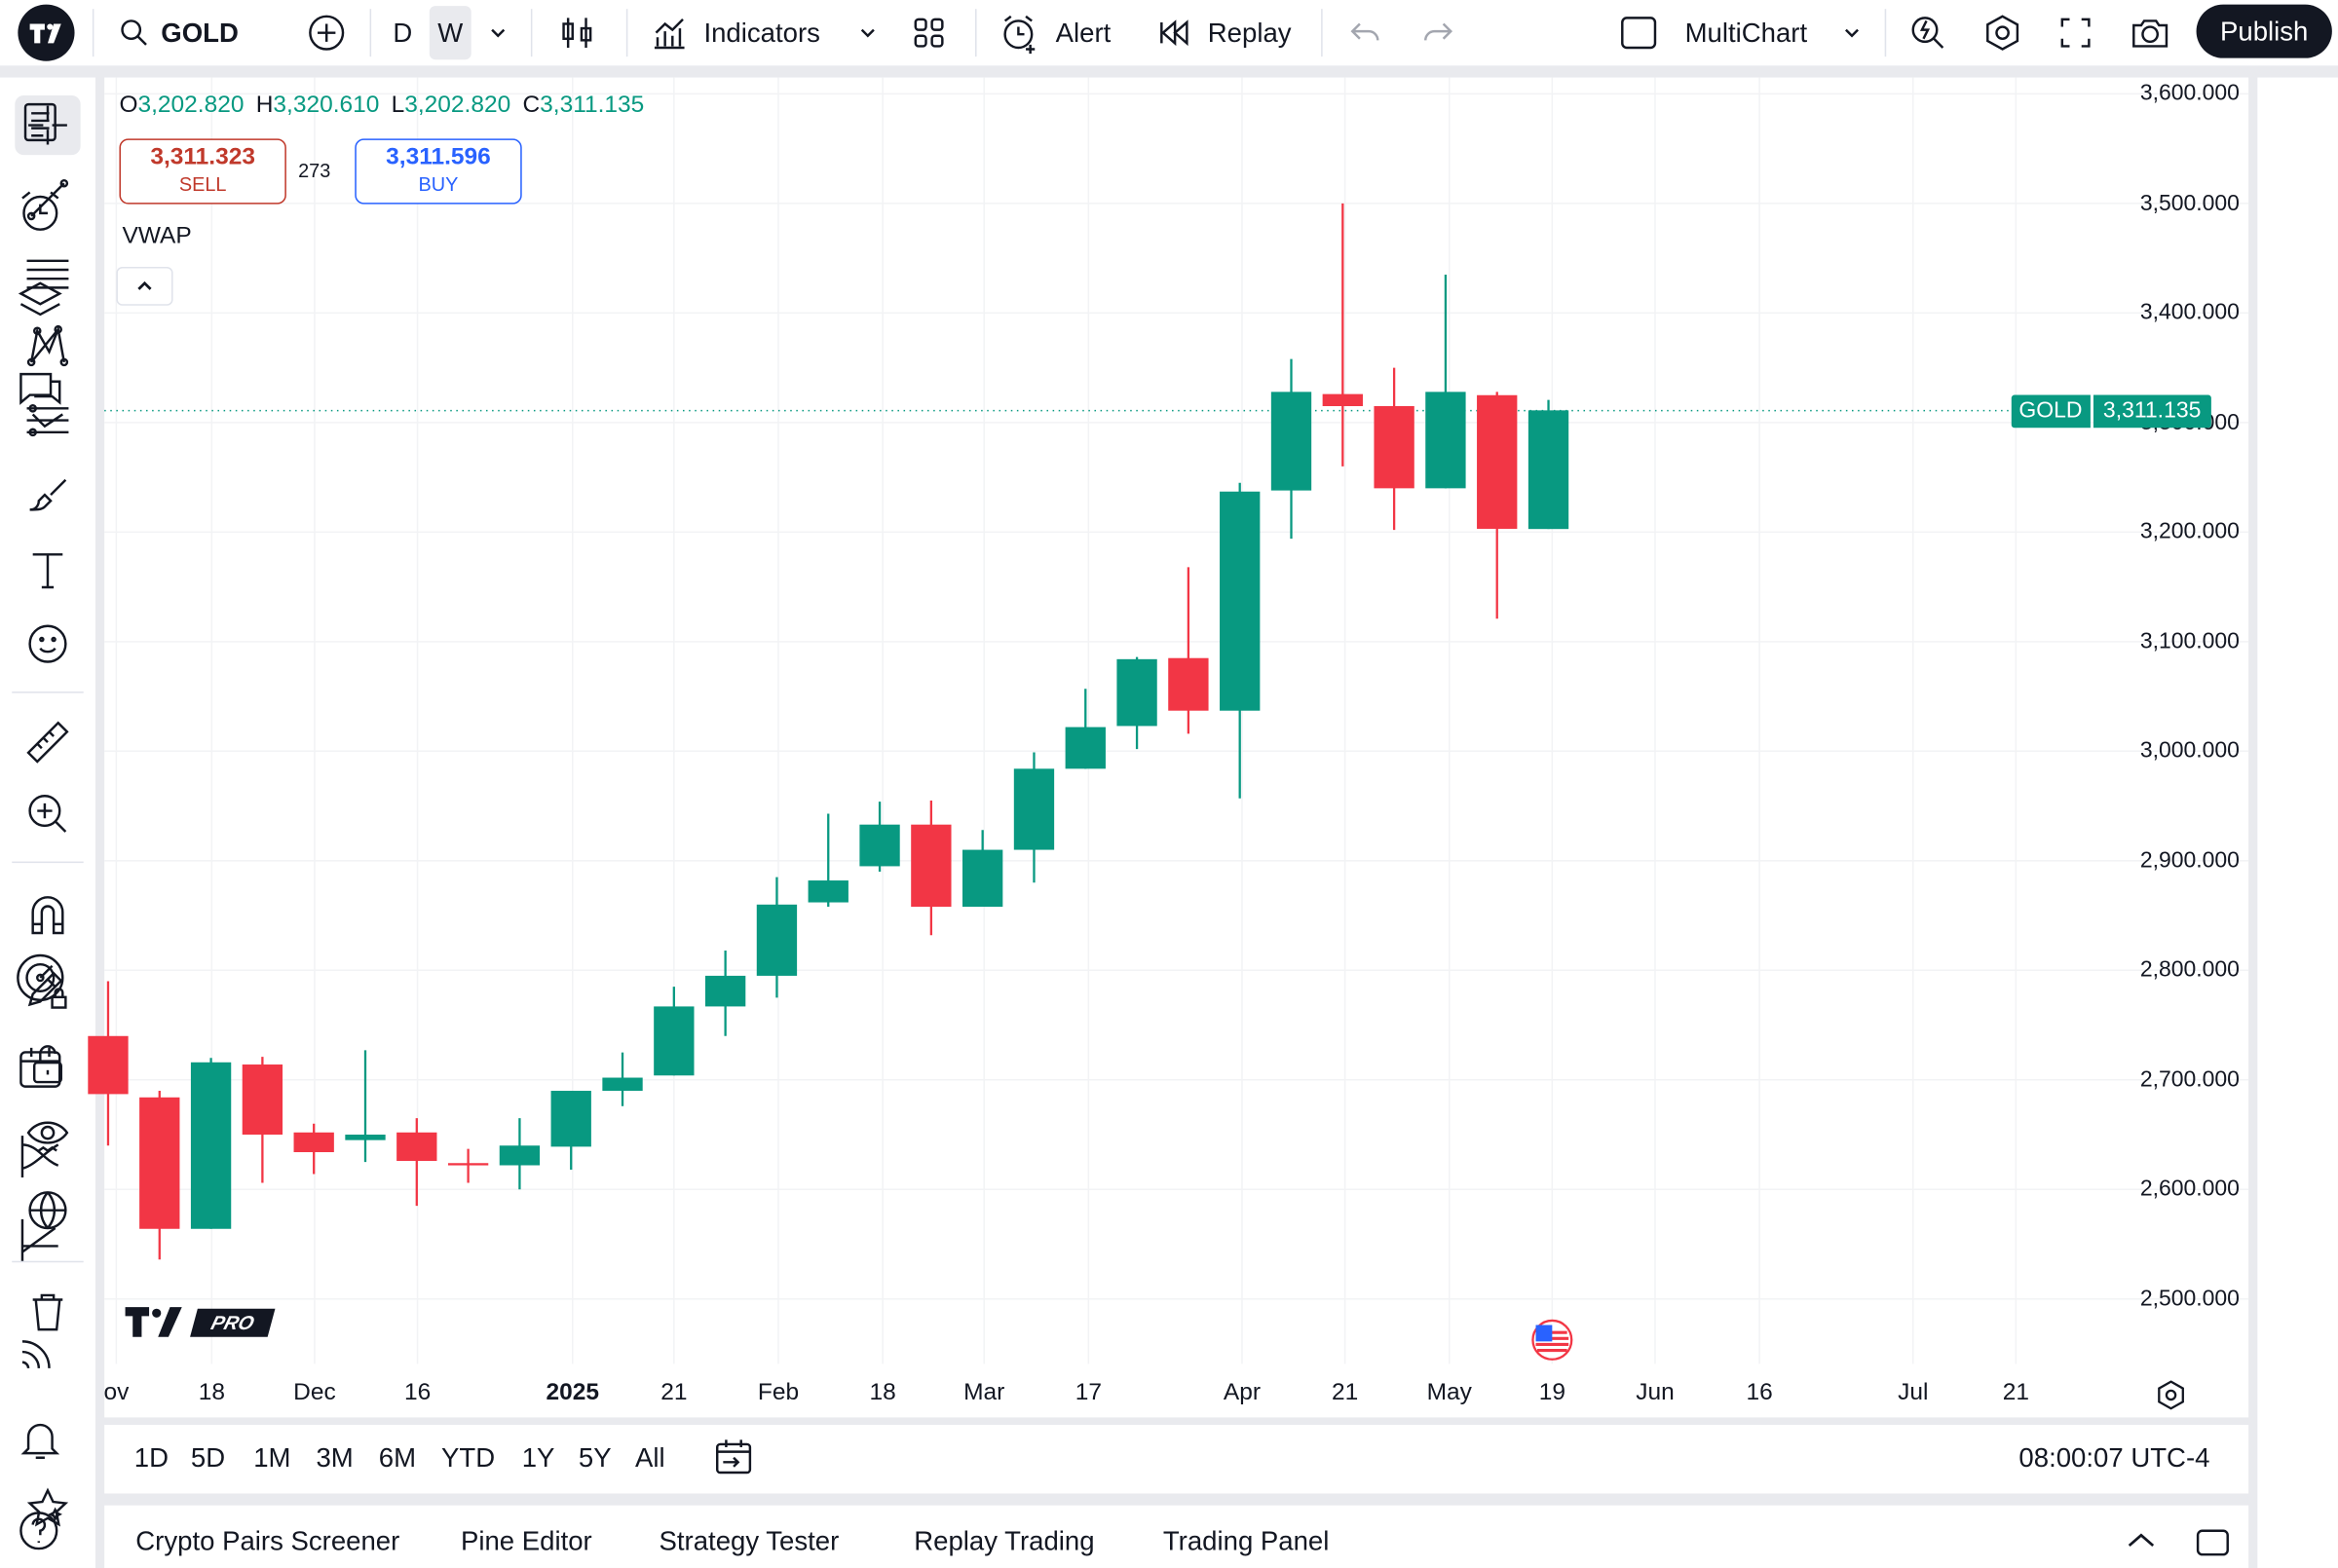 This screenshot has width=2338, height=1568. I want to click on quick-search-button, so click(1927, 32).